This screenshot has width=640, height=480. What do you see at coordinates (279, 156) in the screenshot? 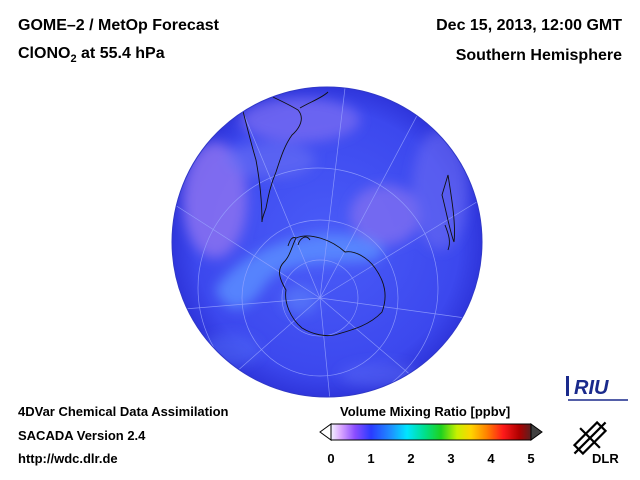
I see `south-america-coast` at bounding box center [279, 156].